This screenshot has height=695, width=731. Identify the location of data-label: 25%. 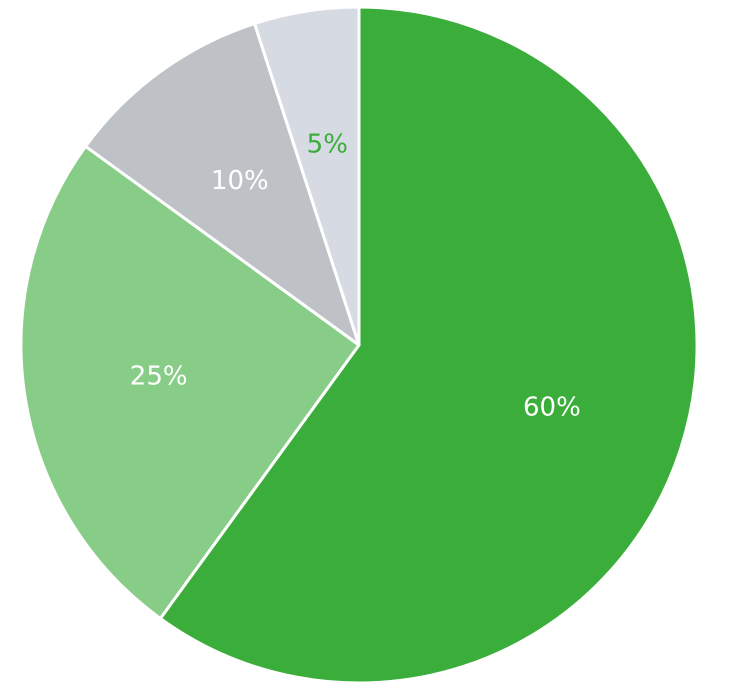
(159, 377).